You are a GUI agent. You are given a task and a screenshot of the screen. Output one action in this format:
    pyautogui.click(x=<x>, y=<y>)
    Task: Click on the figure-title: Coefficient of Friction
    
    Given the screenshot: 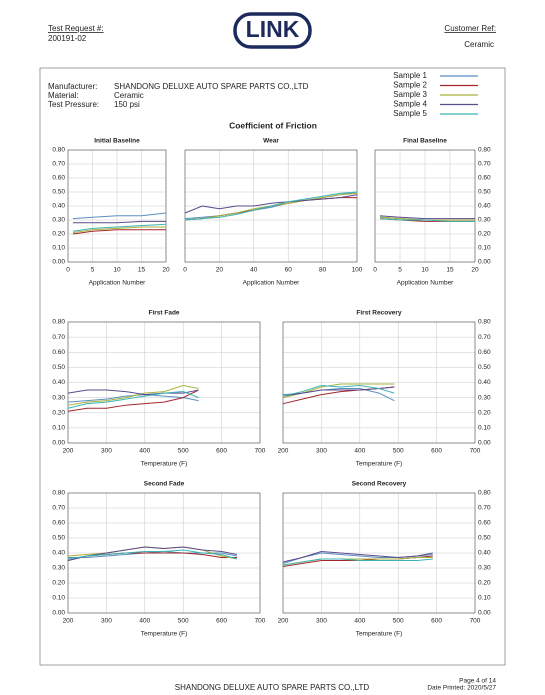 What is the action you would take?
    pyautogui.click(x=273, y=125)
    